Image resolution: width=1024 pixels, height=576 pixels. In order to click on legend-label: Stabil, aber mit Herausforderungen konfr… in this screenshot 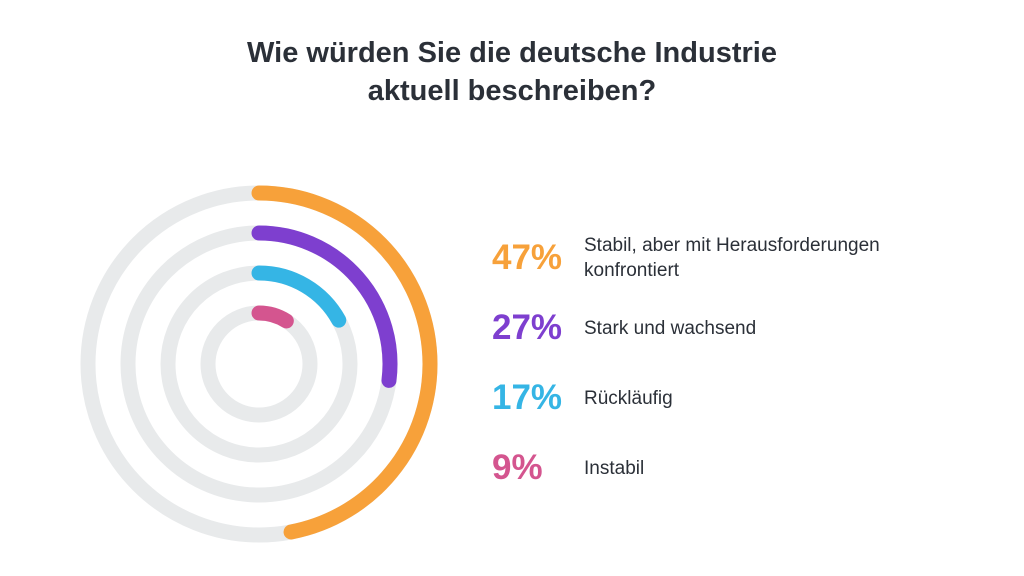, I will do `click(732, 258)`.